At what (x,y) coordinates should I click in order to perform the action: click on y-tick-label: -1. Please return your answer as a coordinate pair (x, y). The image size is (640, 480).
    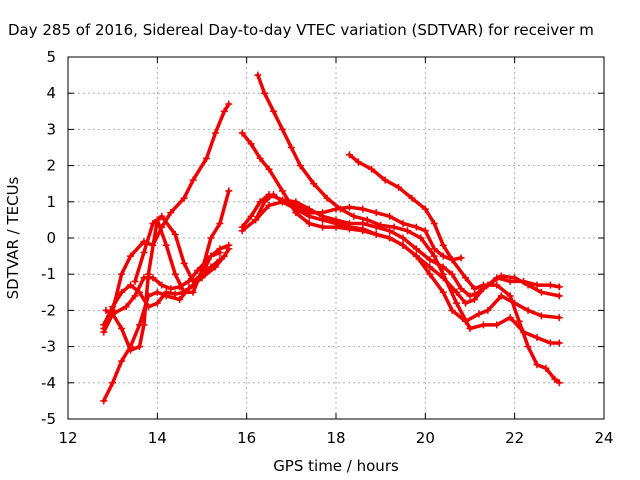
    Looking at the image, I should click on (48, 274).